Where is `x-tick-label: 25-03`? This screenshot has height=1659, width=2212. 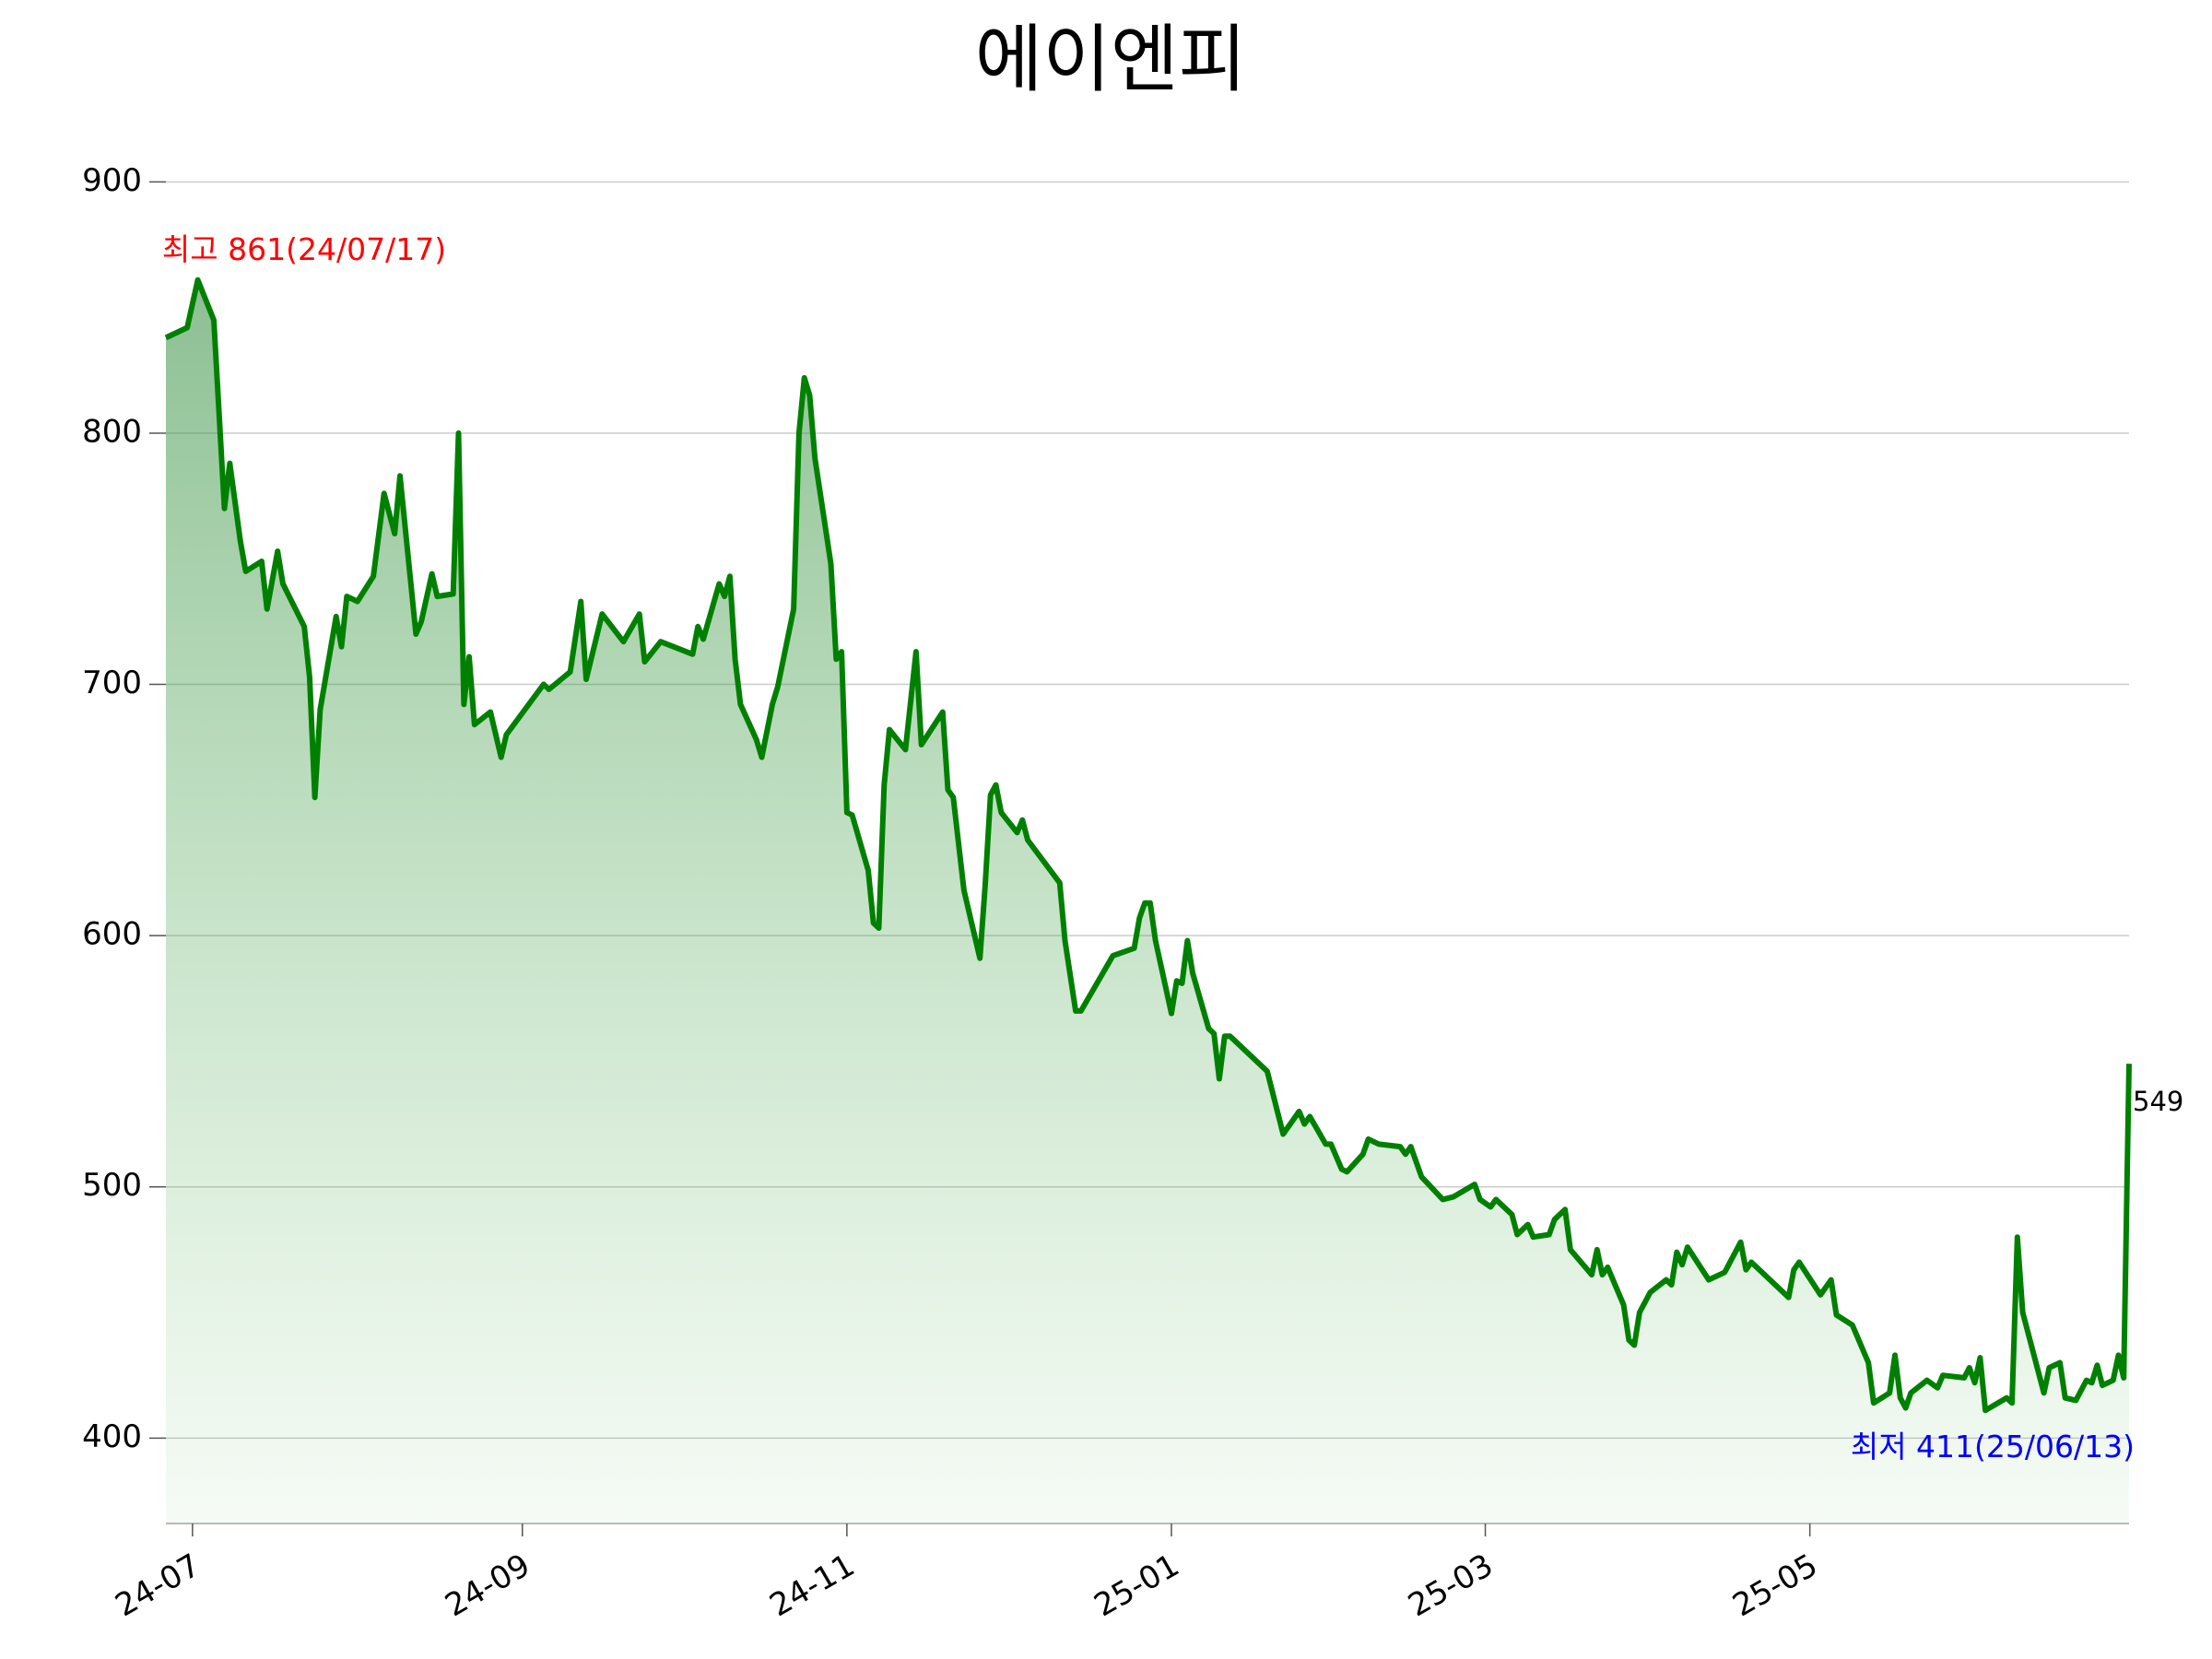 x-tick-label: 25-03 is located at coordinates (1451, 1585).